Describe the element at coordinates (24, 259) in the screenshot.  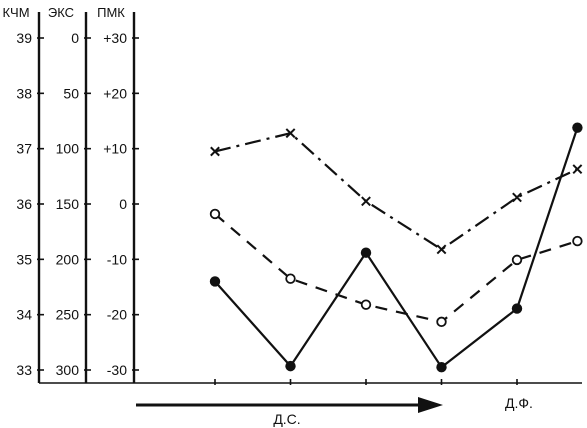
I see `y-tick-label: 35` at that location.